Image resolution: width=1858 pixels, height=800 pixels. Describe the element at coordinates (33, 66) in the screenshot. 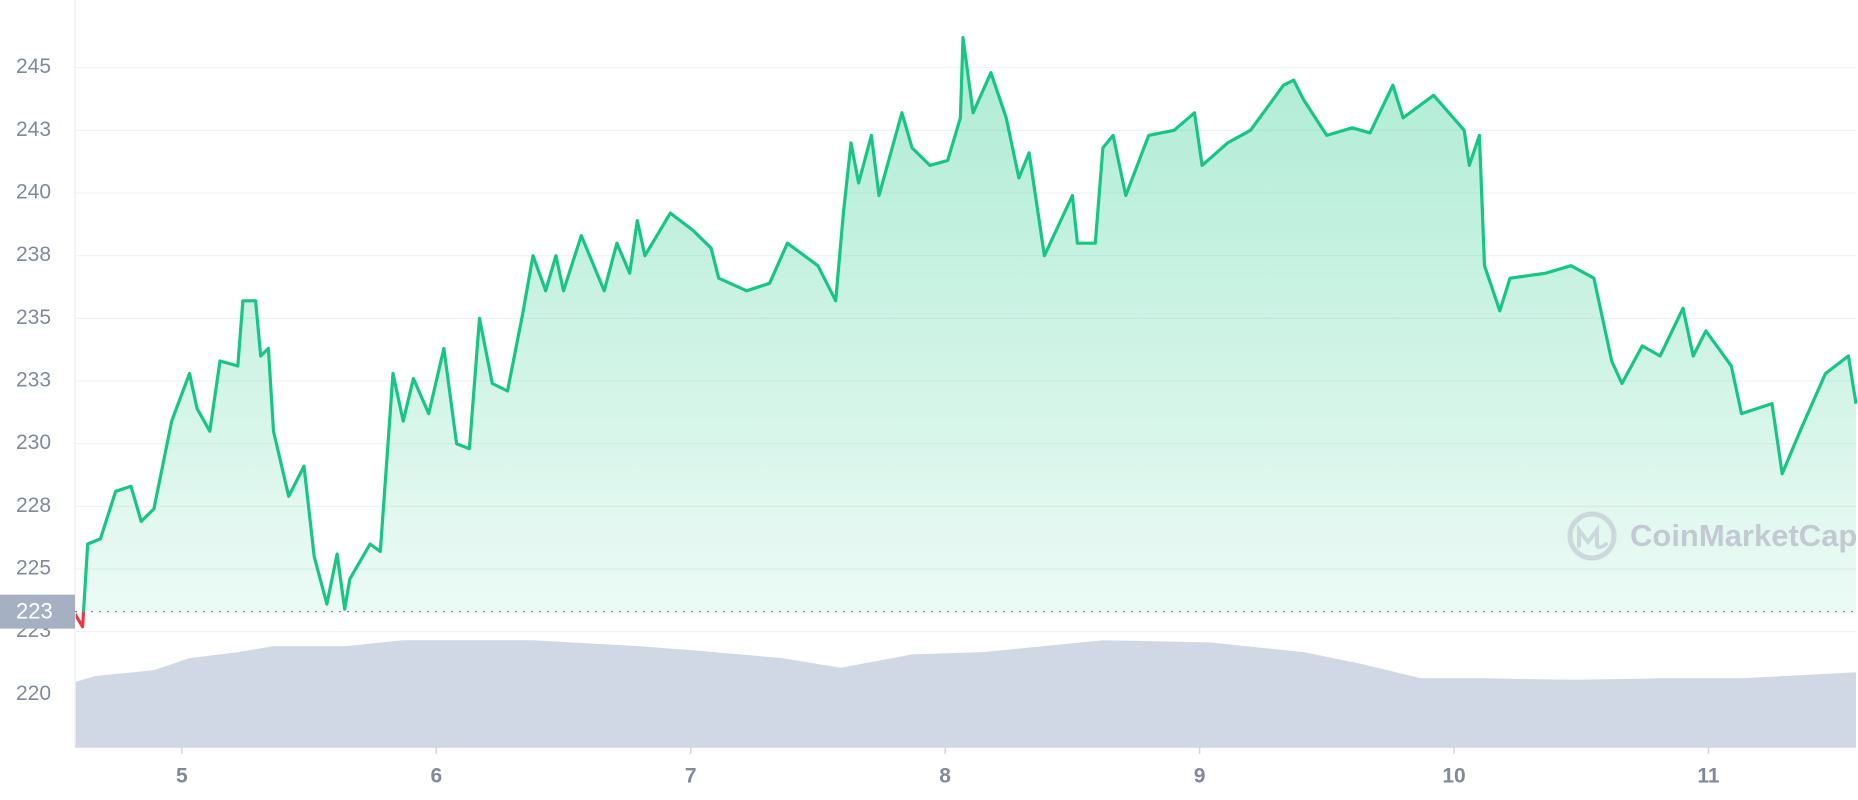

I see `y-tick-label: 245` at that location.